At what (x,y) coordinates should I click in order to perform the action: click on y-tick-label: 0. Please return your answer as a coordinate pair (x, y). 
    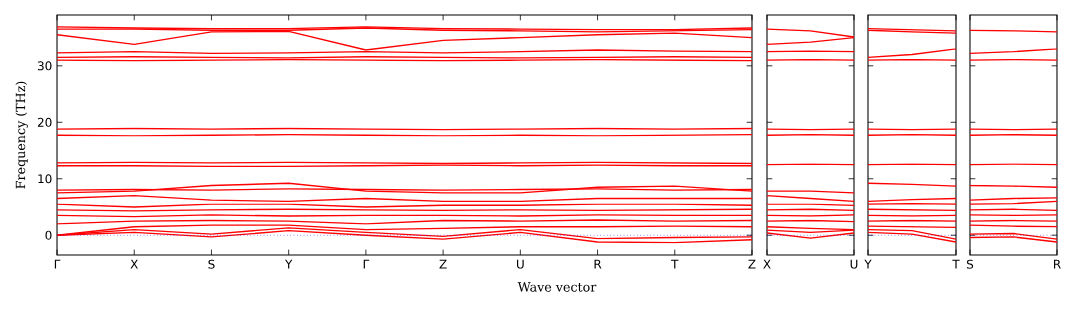
    Looking at the image, I should click on (48, 235).